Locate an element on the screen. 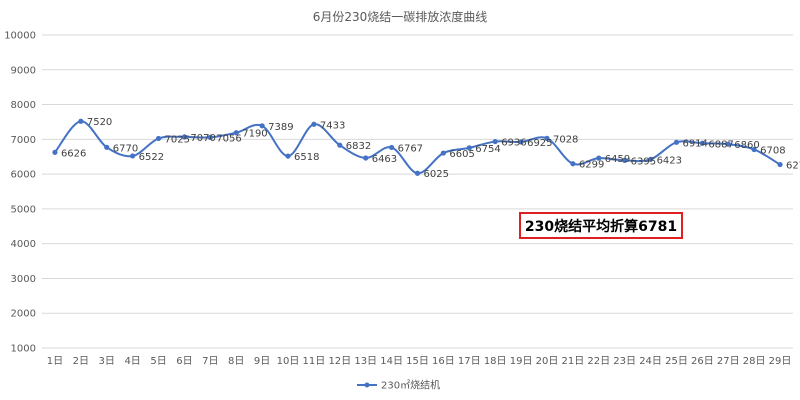 The height and width of the screenshot is (400, 800). x-tick-label: 13日 is located at coordinates (365, 361).